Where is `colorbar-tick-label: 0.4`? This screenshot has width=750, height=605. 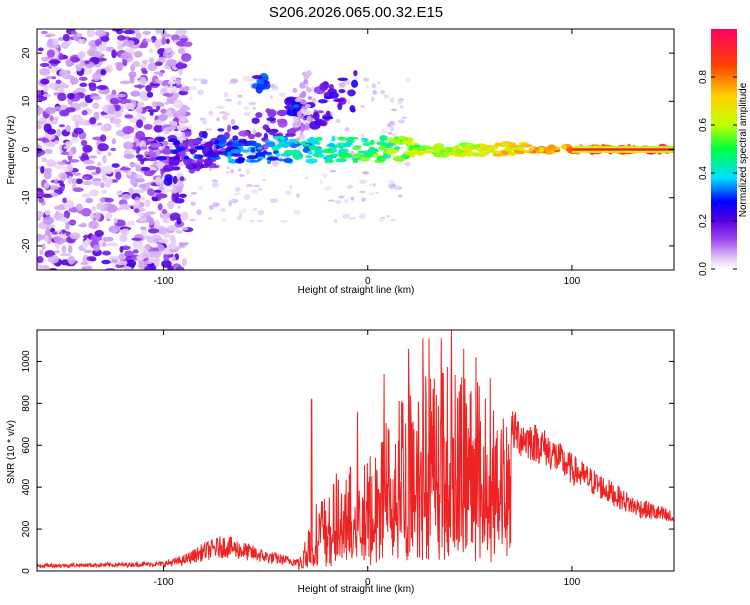 colorbar-tick-label: 0.4 is located at coordinates (703, 173).